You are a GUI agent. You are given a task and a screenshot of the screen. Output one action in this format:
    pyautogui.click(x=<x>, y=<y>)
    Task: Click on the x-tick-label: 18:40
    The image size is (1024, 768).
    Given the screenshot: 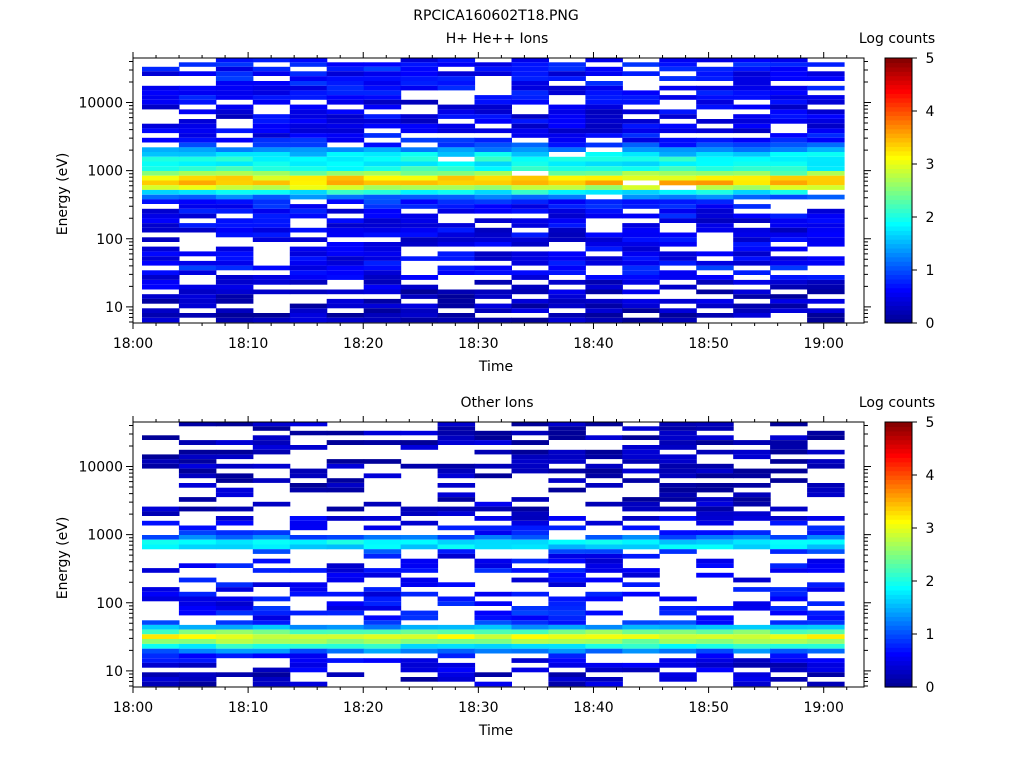 What is the action you would take?
    pyautogui.click(x=593, y=344)
    